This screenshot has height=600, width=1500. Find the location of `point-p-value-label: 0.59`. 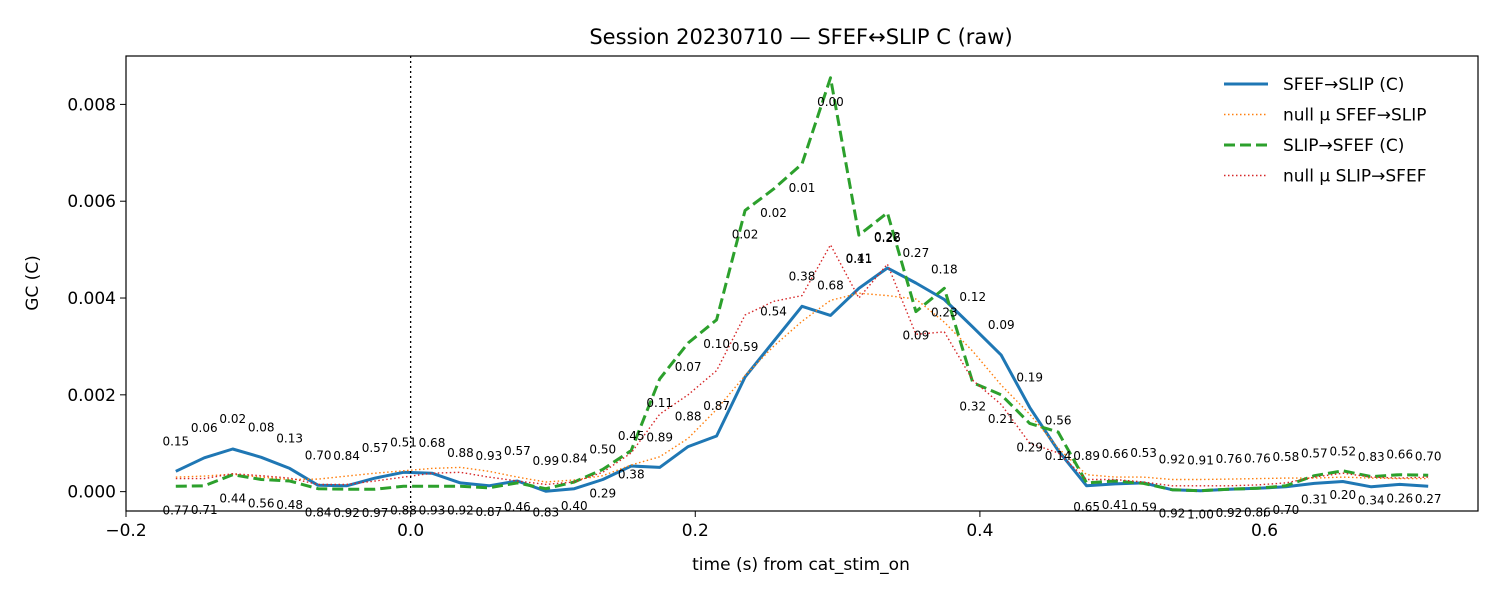

point-p-value-label: 0.59 is located at coordinates (745, 347).